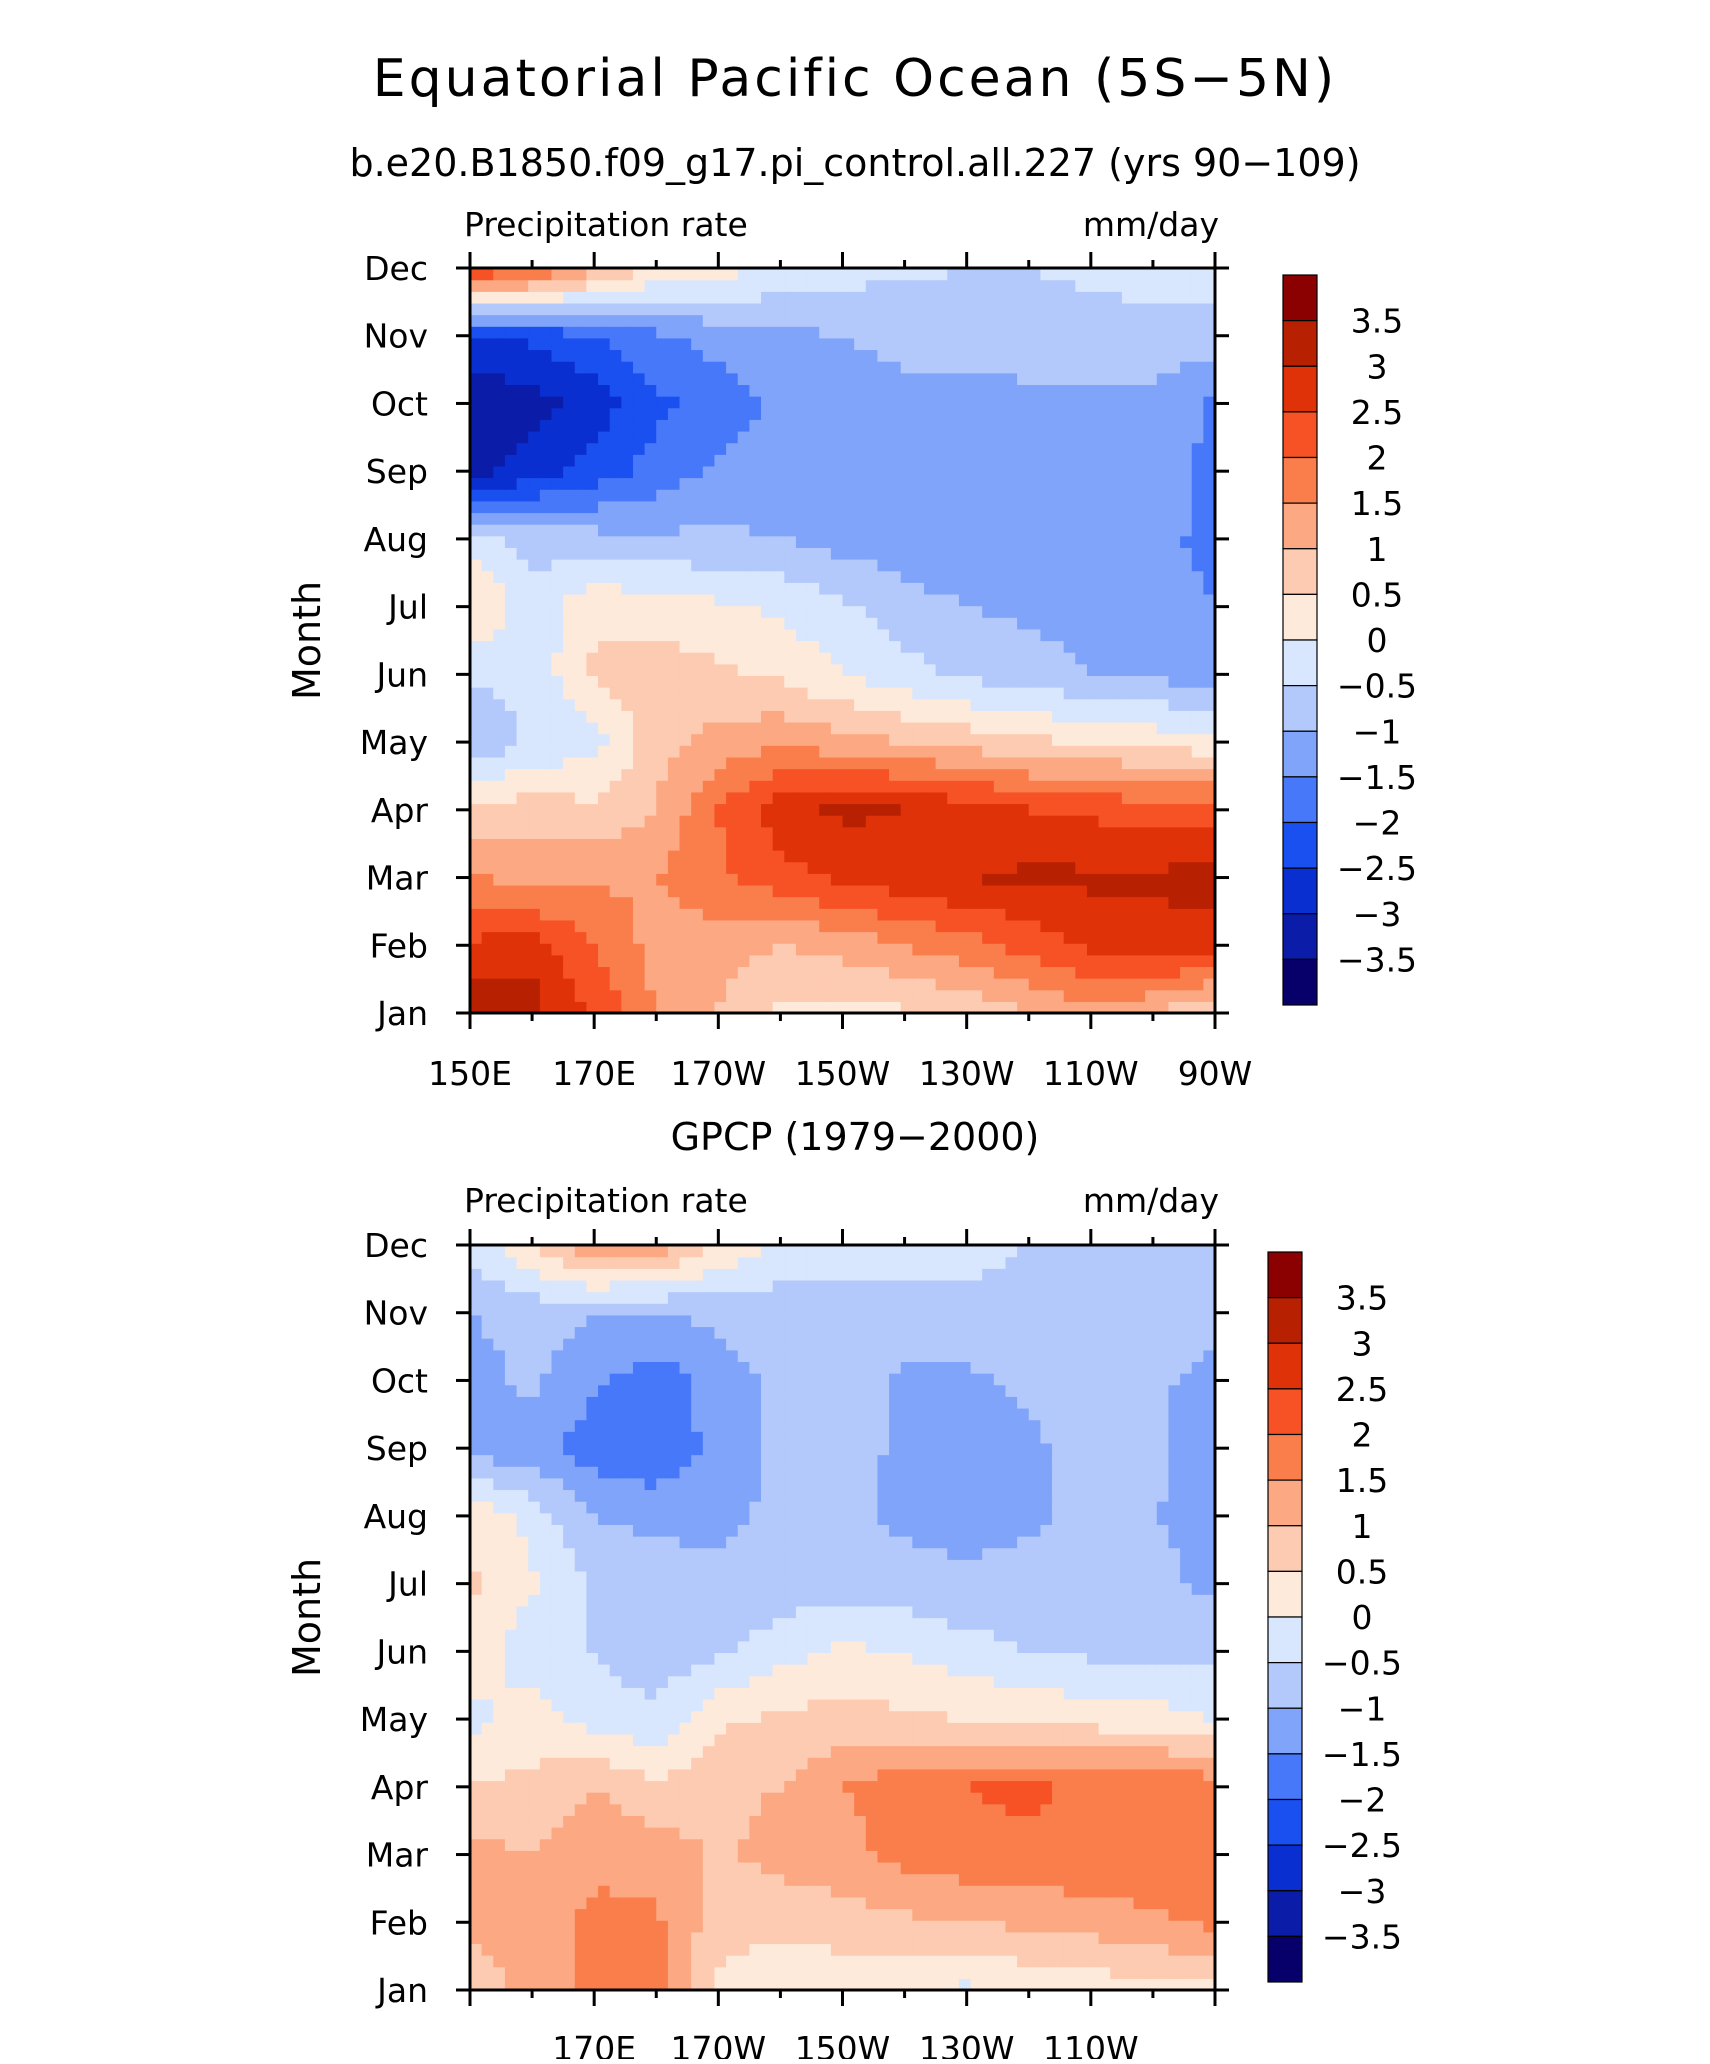  Describe the element at coordinates (1300, 754) in the screenshot. I see `colorbar-box` at that location.